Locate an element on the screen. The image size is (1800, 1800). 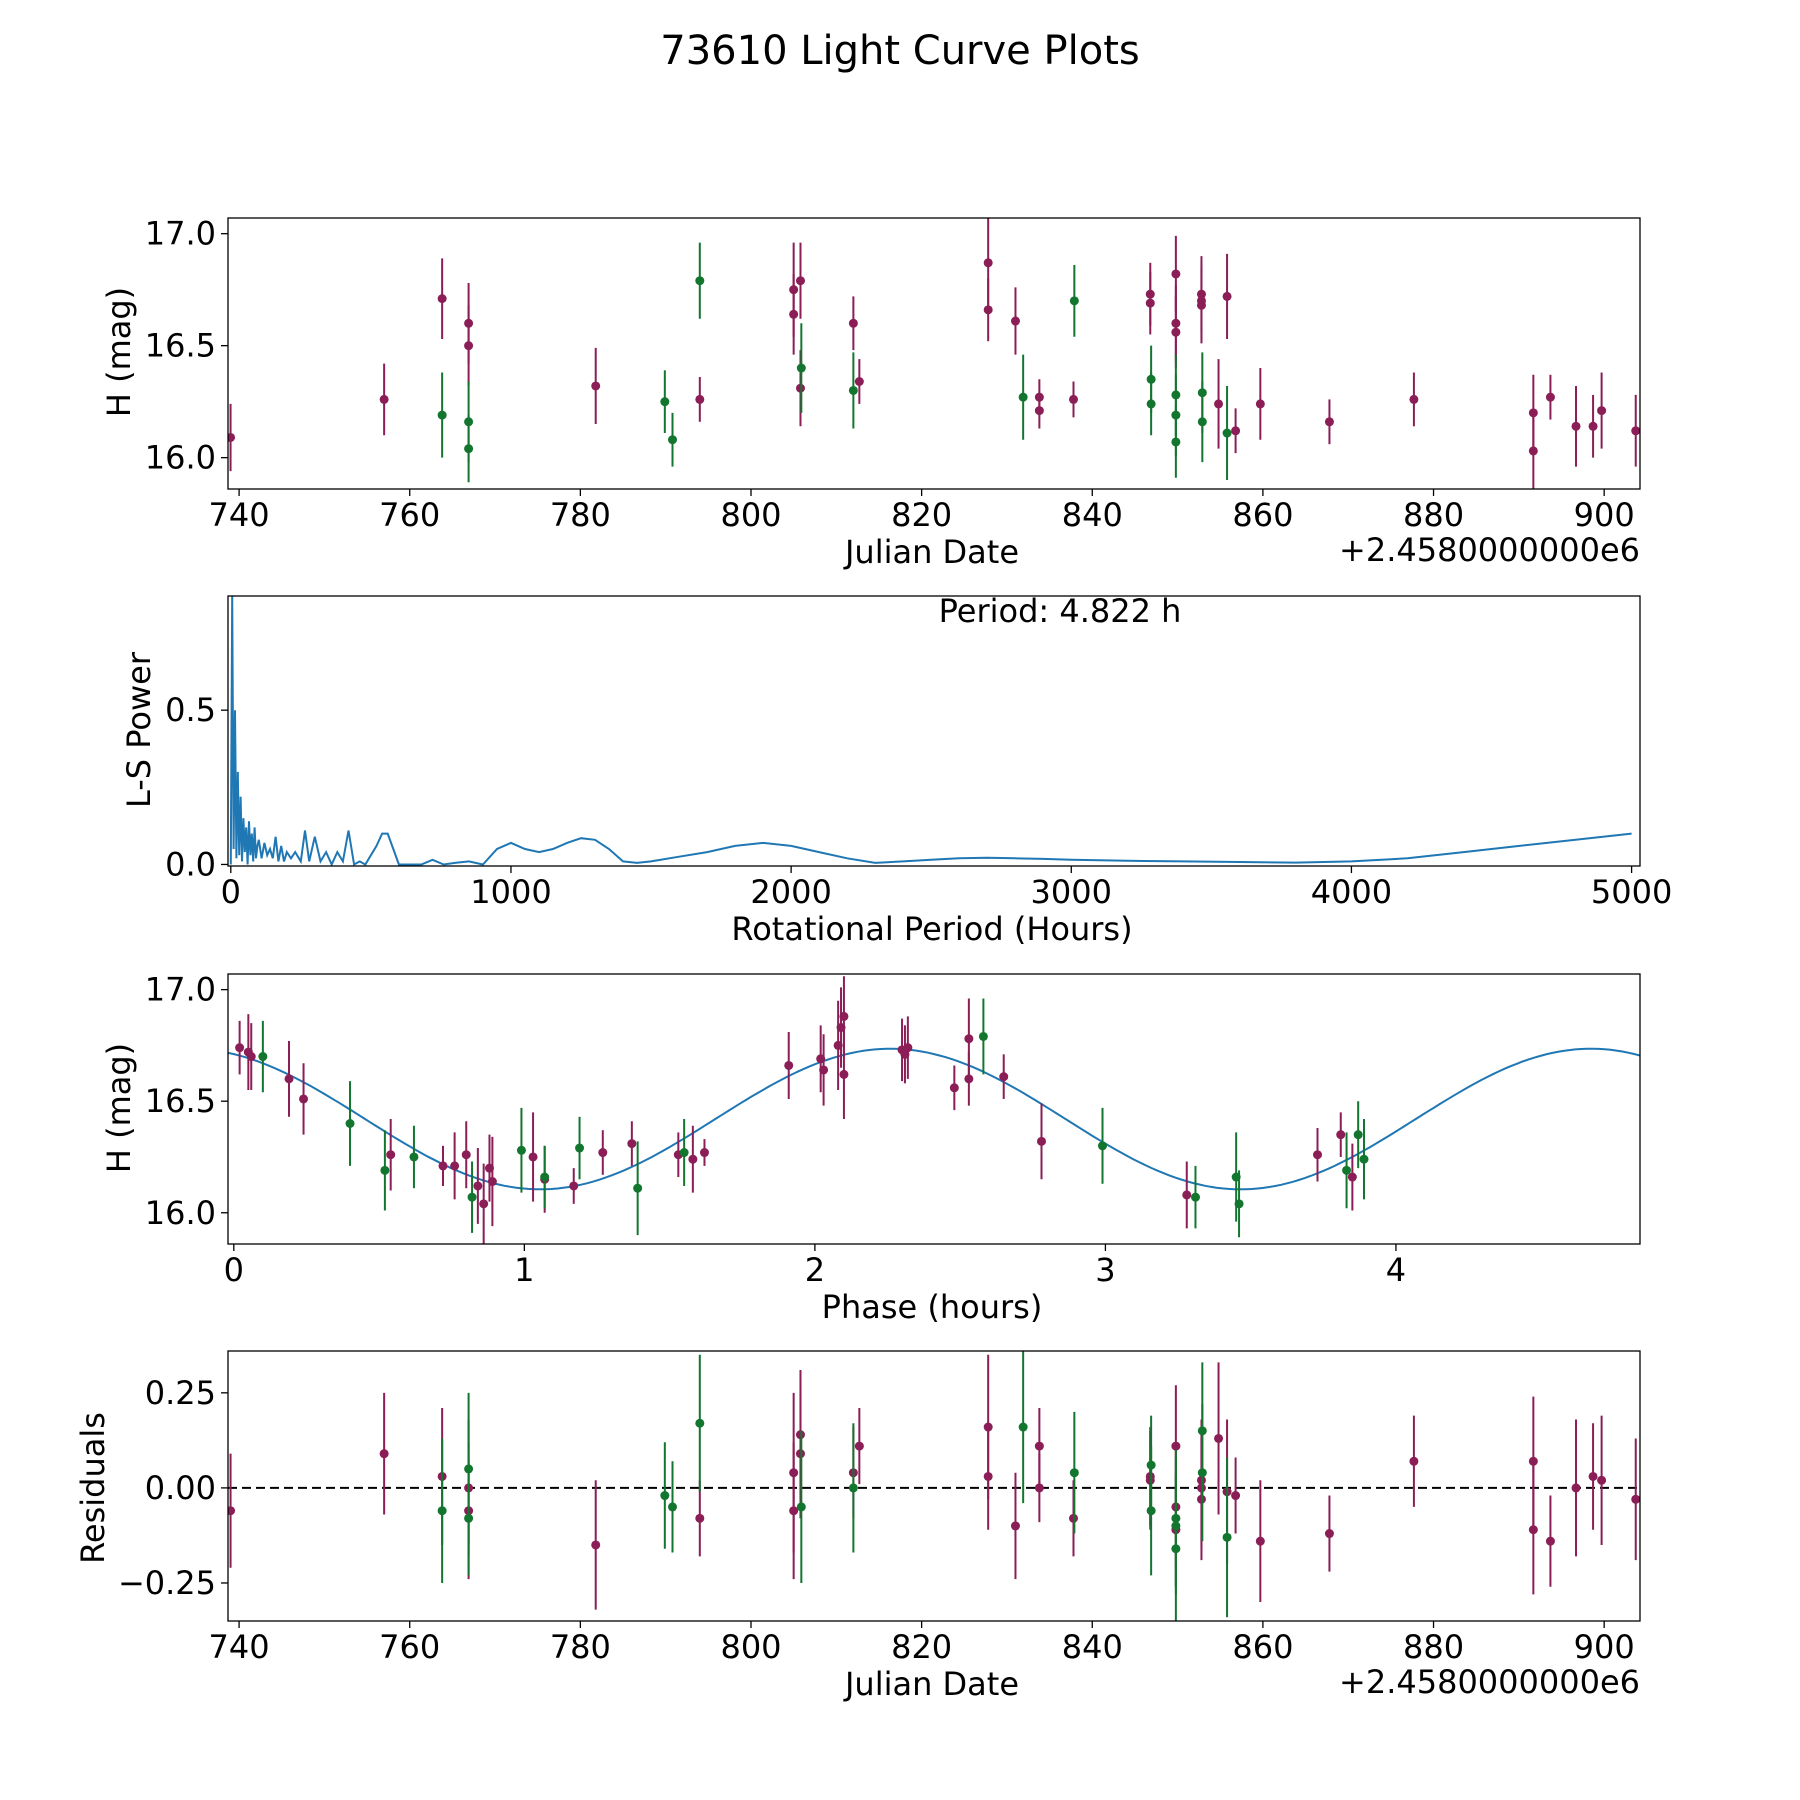
lightcurve-plot-area is located at coordinates (934, 353).